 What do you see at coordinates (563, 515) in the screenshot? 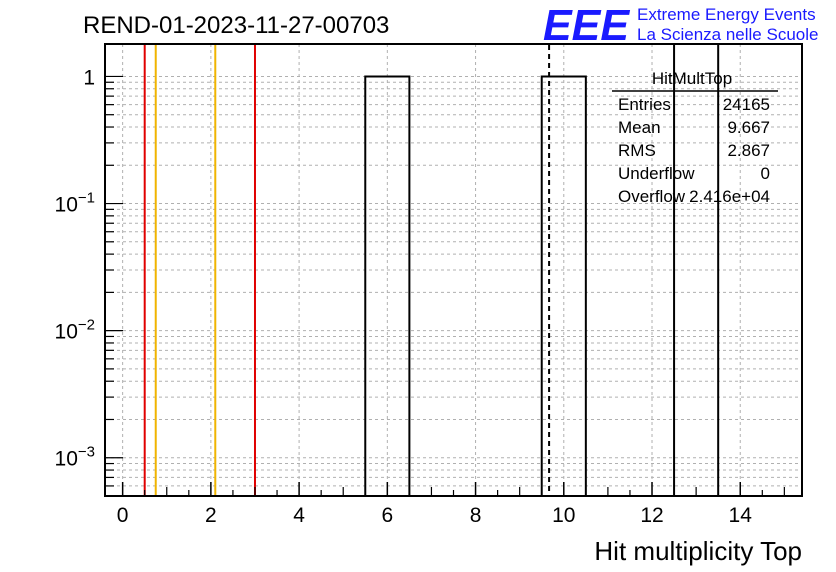
I see `x-tick-label: 10` at bounding box center [563, 515].